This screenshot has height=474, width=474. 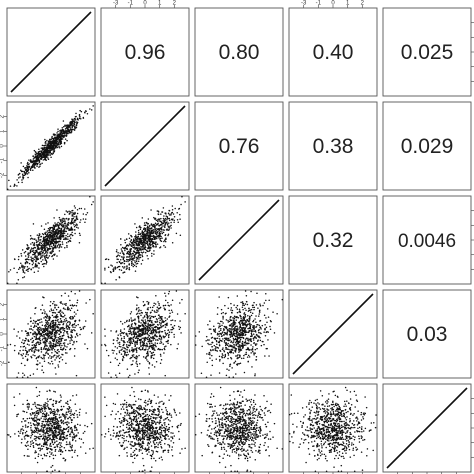 What do you see at coordinates (239, 334) in the screenshot?
I see `panel-r4-c3` at bounding box center [239, 334].